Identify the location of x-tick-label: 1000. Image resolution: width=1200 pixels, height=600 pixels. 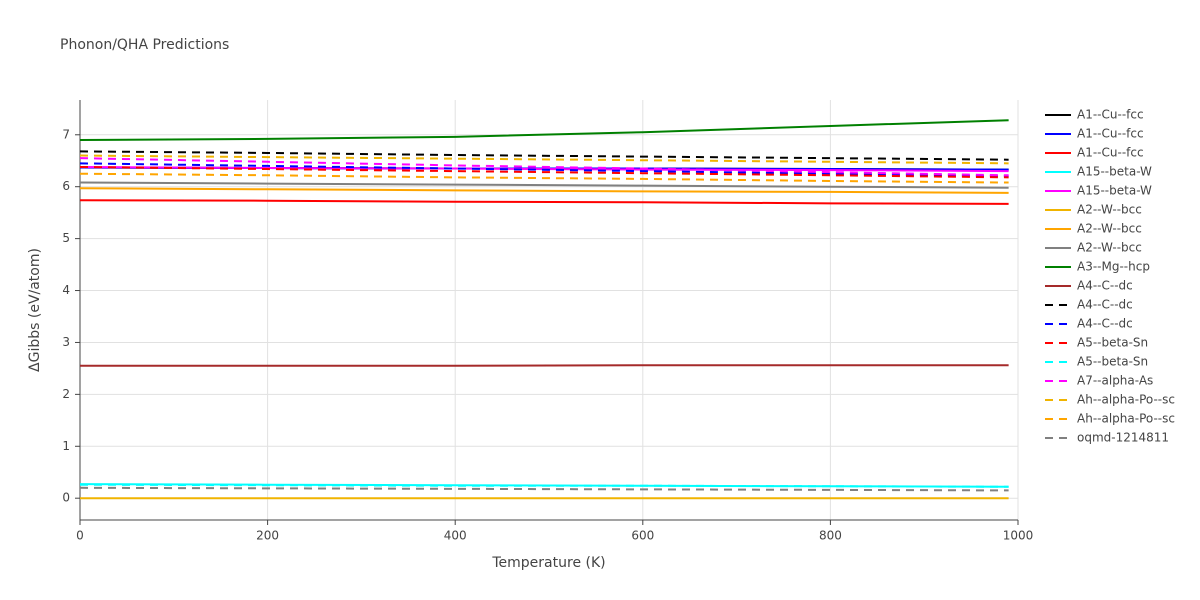
(1018, 536).